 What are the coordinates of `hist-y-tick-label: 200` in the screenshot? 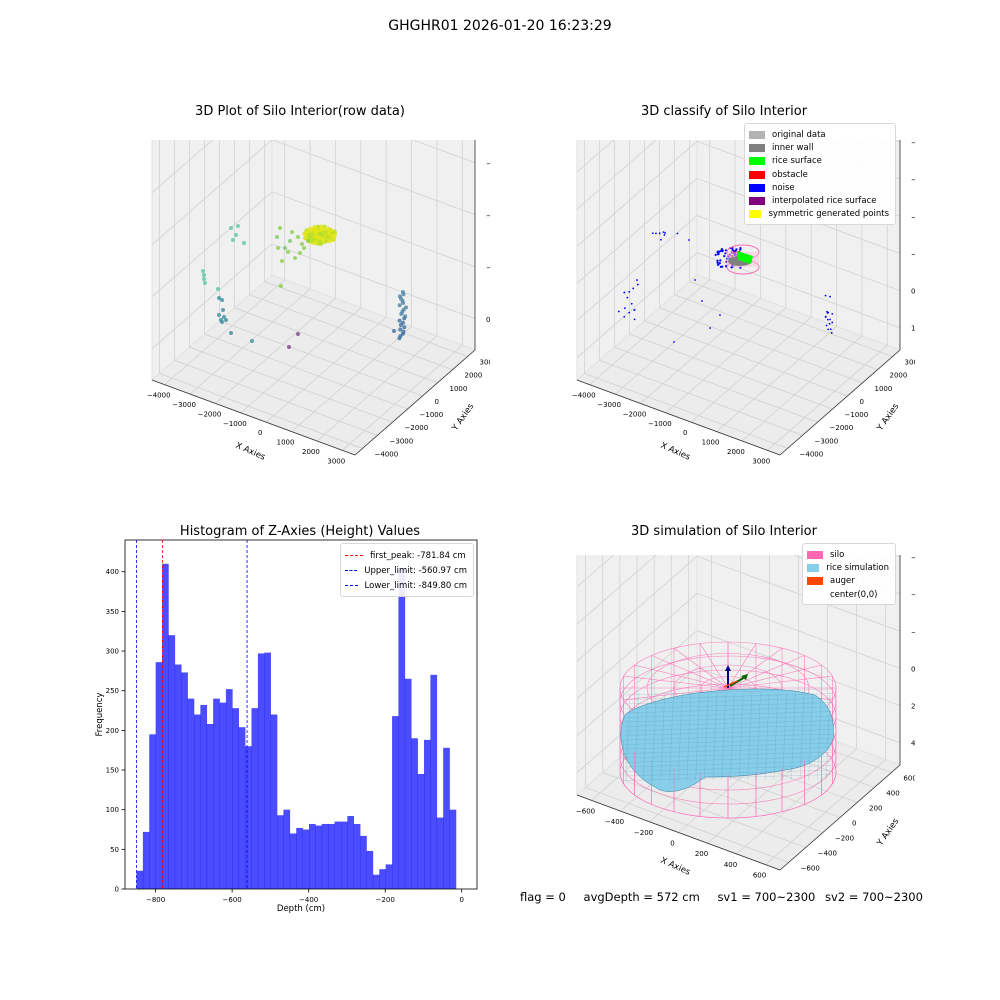 It's located at (112, 731).